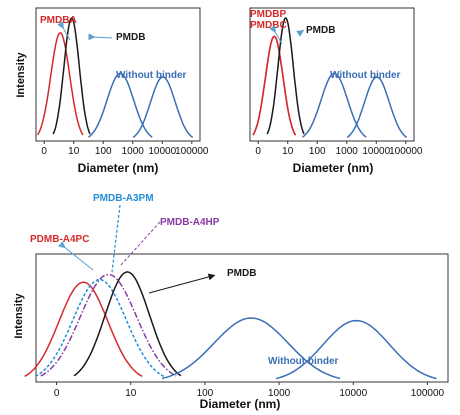  What do you see at coordinates (58, 20) in the screenshot?
I see `series-label: PMDBA` at bounding box center [58, 20].